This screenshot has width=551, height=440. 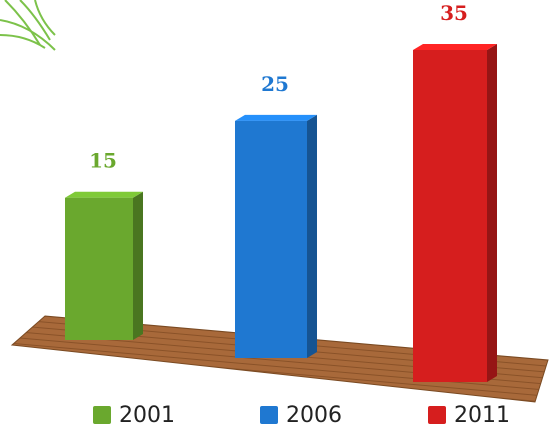 I want to click on data-label: 25, so click(x=275, y=84).